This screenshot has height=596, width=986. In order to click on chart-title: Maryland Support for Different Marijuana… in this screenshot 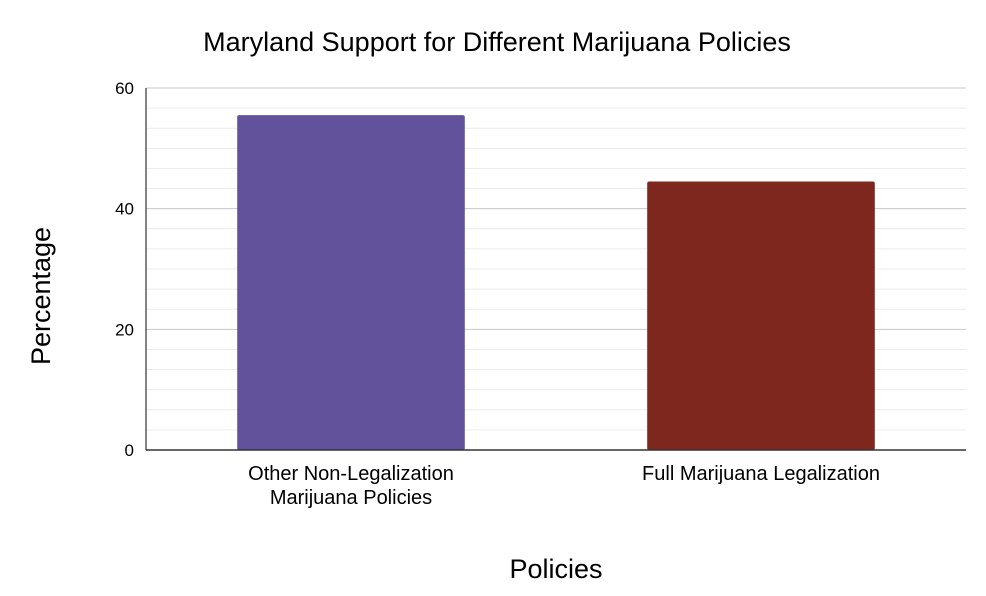, I will do `click(497, 42)`.